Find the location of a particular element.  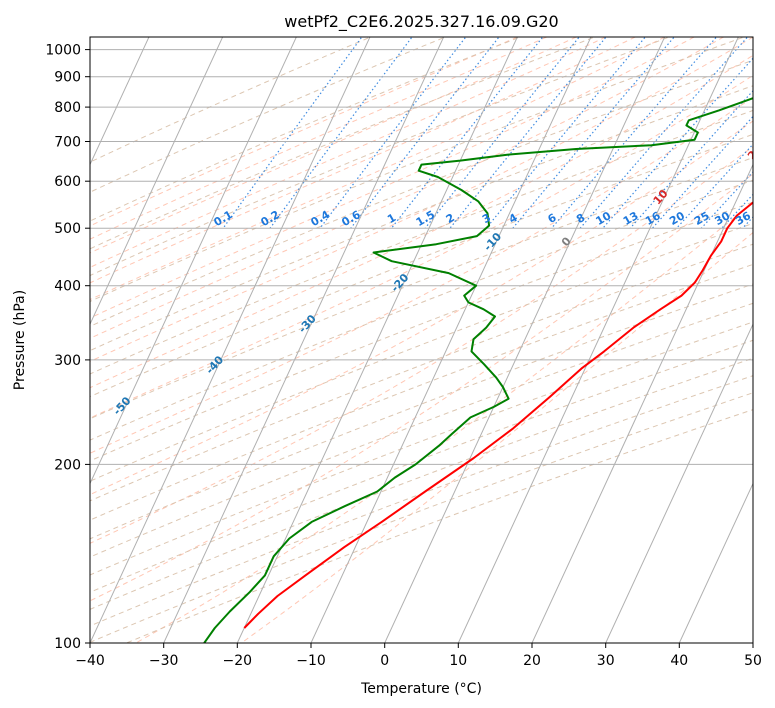

y-tick-label: 900 is located at coordinates (67, 78).